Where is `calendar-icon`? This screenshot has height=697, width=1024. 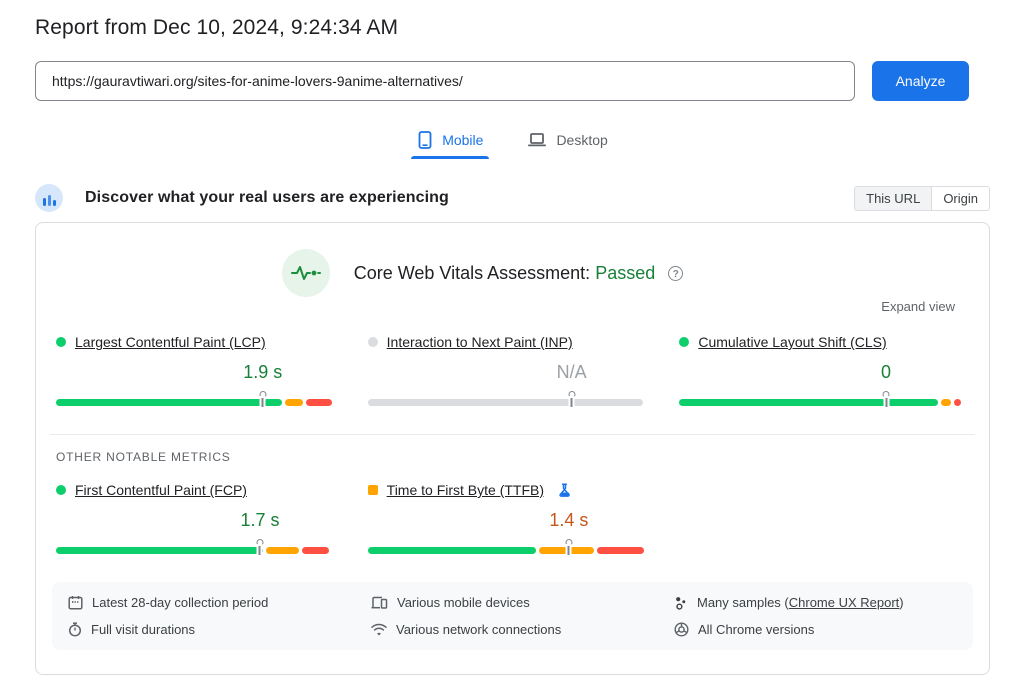 calendar-icon is located at coordinates (75, 602).